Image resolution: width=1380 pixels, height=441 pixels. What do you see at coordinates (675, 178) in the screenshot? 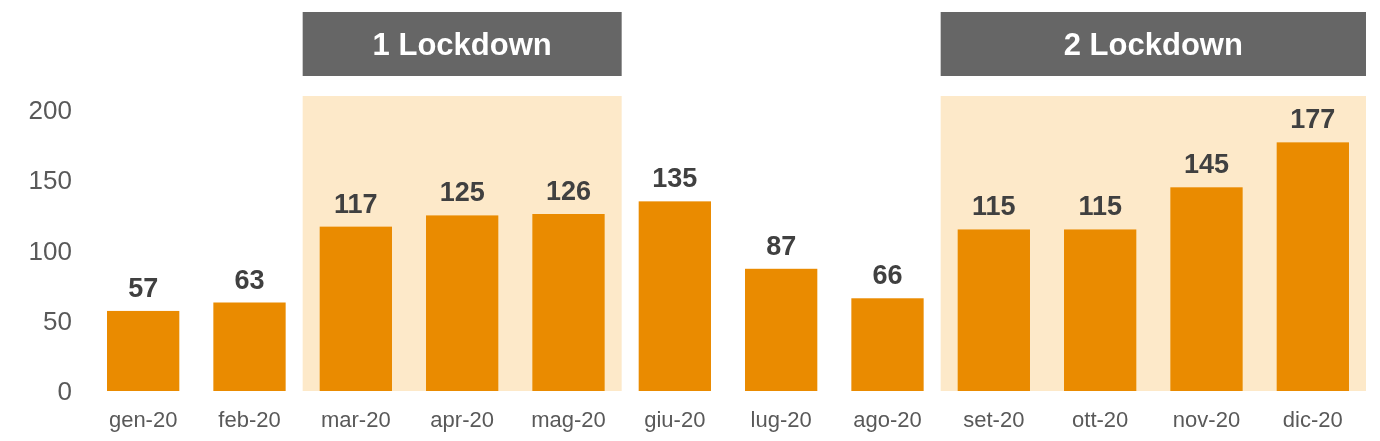
I see `data-label: 135` at bounding box center [675, 178].